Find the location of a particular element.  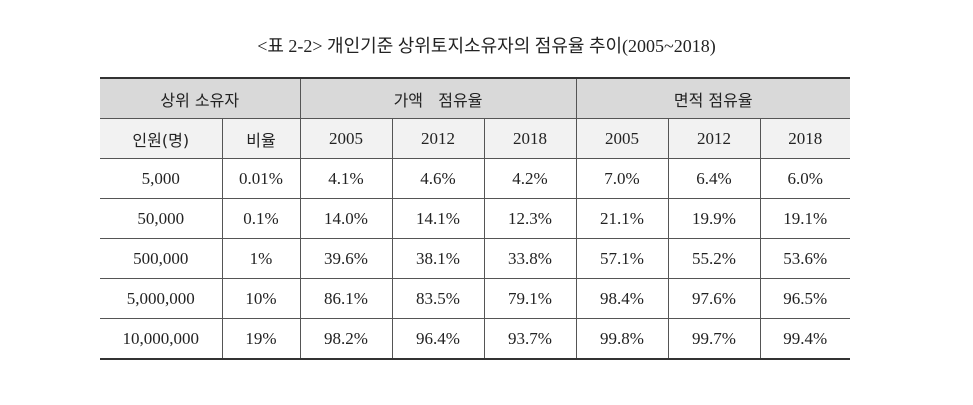

data-cell: 98.2% is located at coordinates (345, 339).